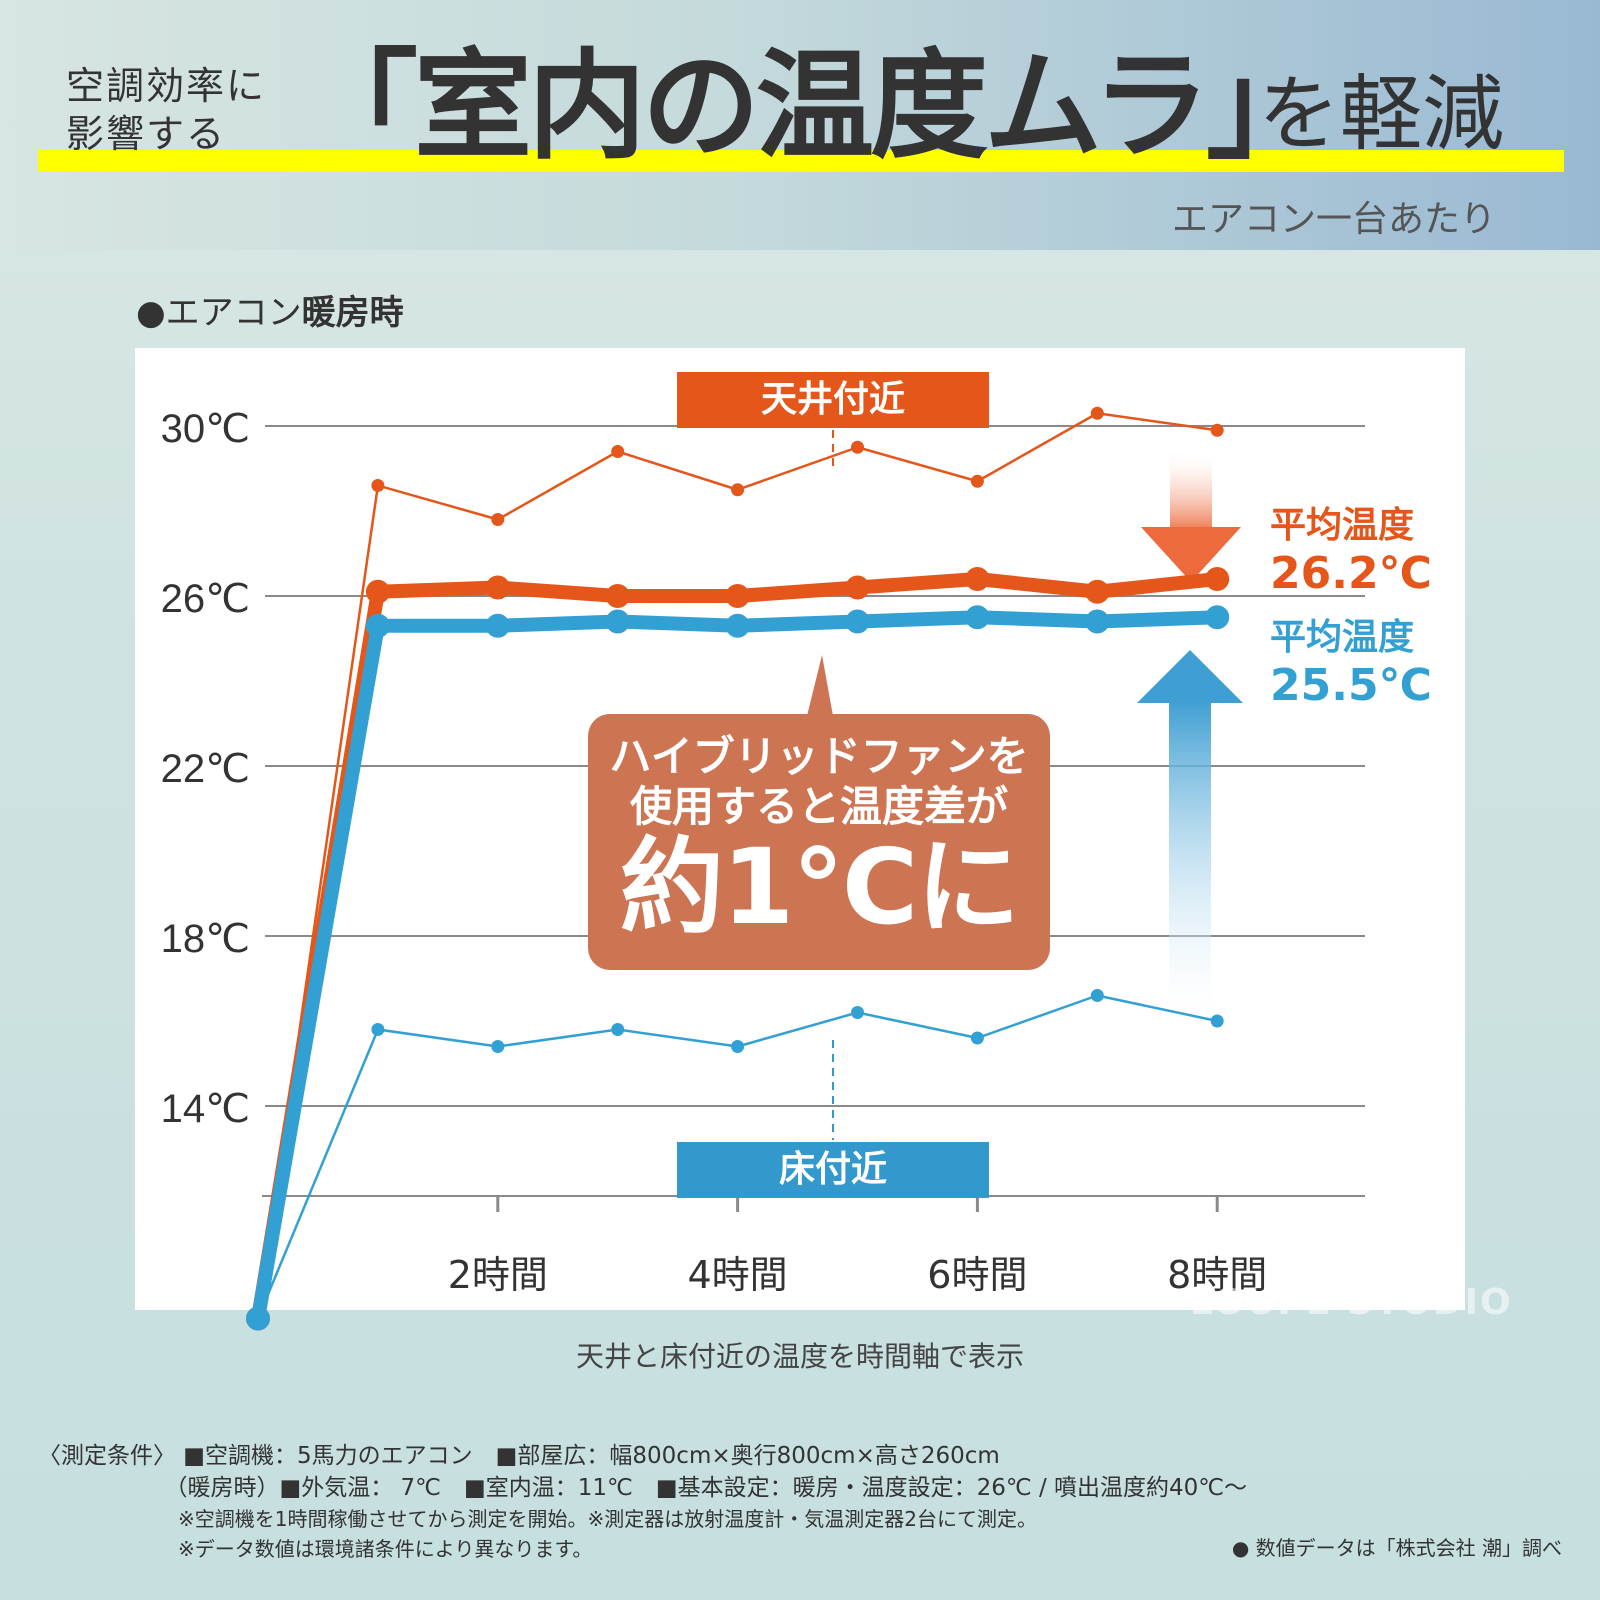 Image resolution: width=1600 pixels, height=1600 pixels. I want to click on floor-tag: 床付近, so click(833, 1170).